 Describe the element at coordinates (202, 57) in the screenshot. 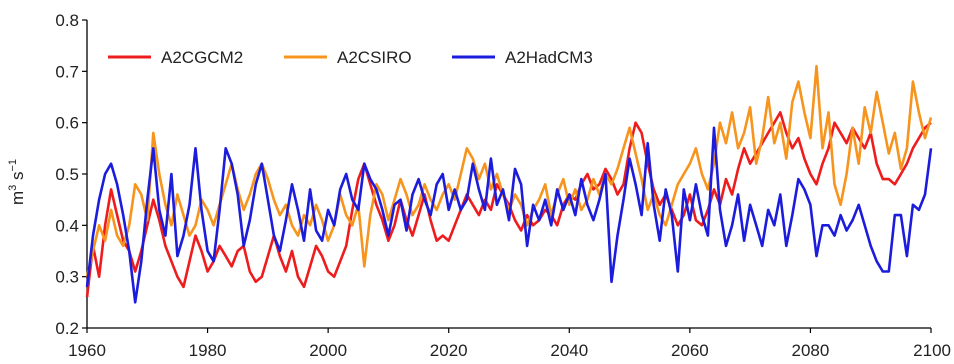

I see `legend-label-a2cgcm2: A2CGCM2` at that location.